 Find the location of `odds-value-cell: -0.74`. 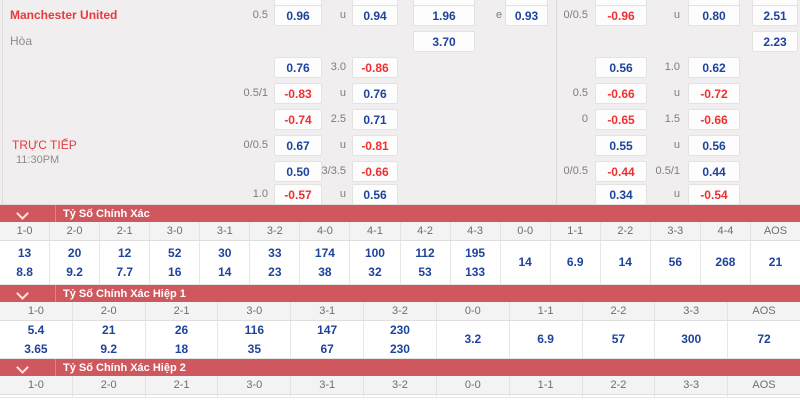

odds-value-cell: -0.74 is located at coordinates (298, 119).